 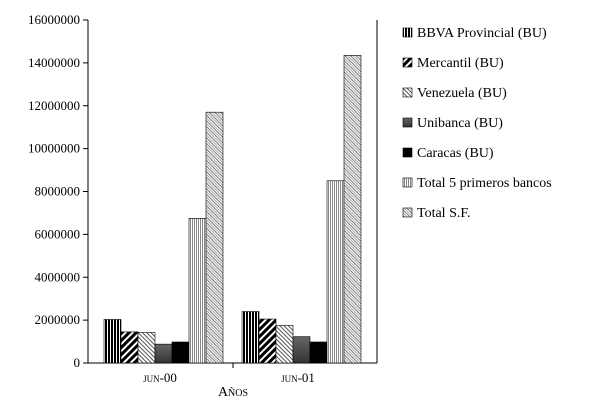 I want to click on y-tick-label: 2000000, so click(x=58, y=319).